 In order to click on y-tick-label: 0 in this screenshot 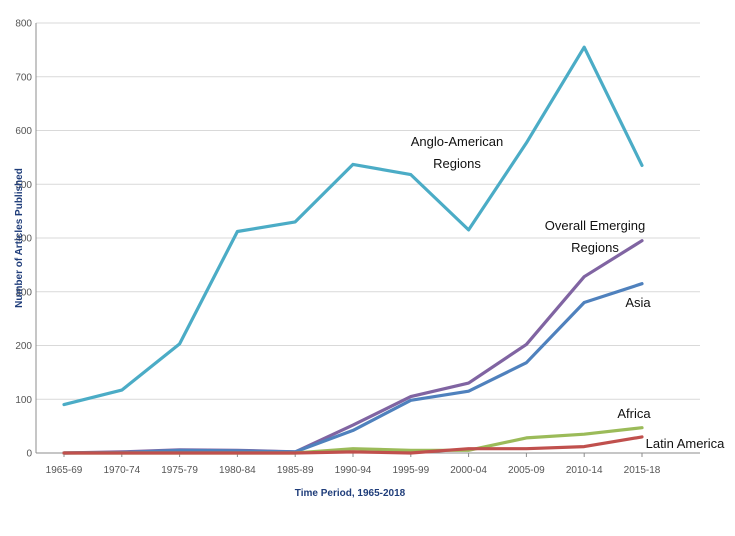, I will do `click(29, 454)`.